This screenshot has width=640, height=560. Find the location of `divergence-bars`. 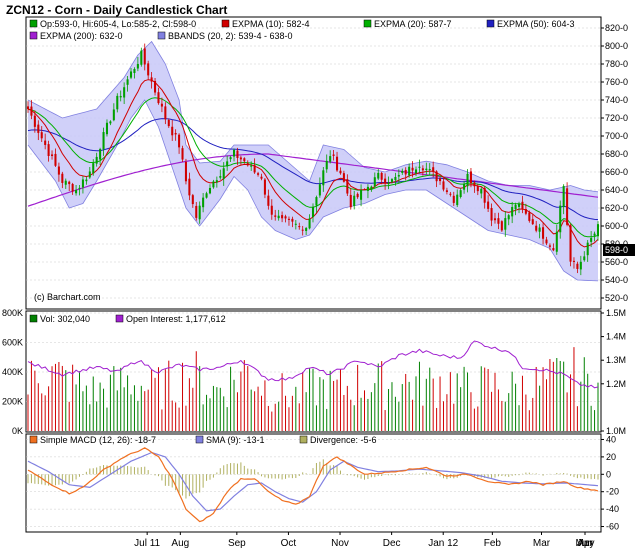

divergence-bars is located at coordinates (313, 479).